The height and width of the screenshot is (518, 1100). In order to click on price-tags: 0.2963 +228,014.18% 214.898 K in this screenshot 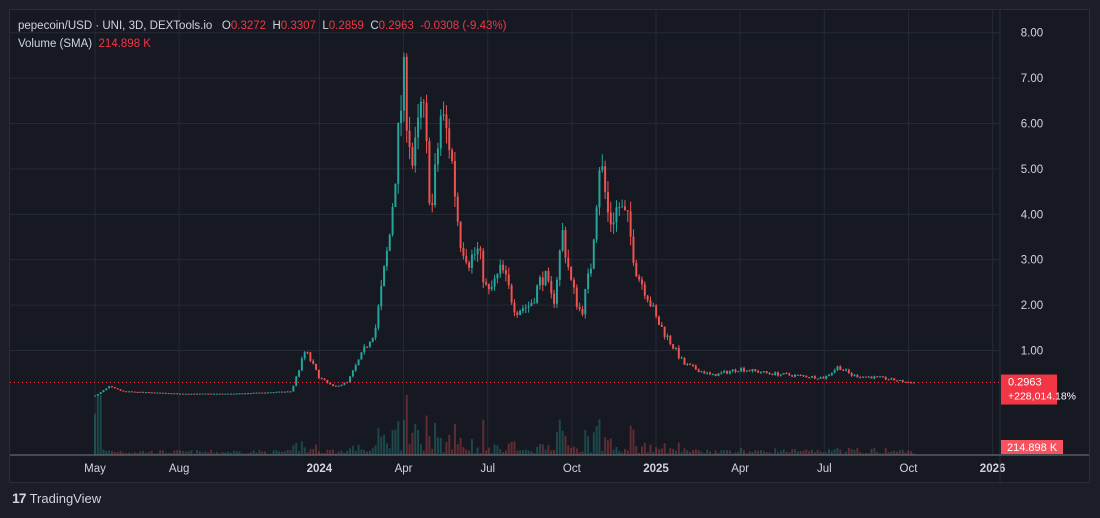, I will do `click(543, 414)`.